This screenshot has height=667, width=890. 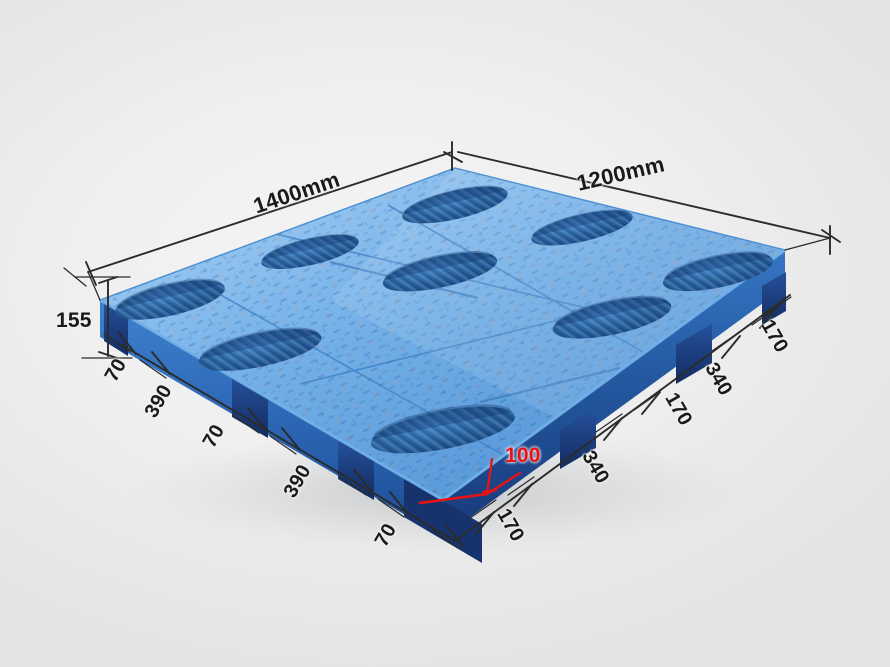 I want to click on label-height-155: 155, so click(x=74, y=320).